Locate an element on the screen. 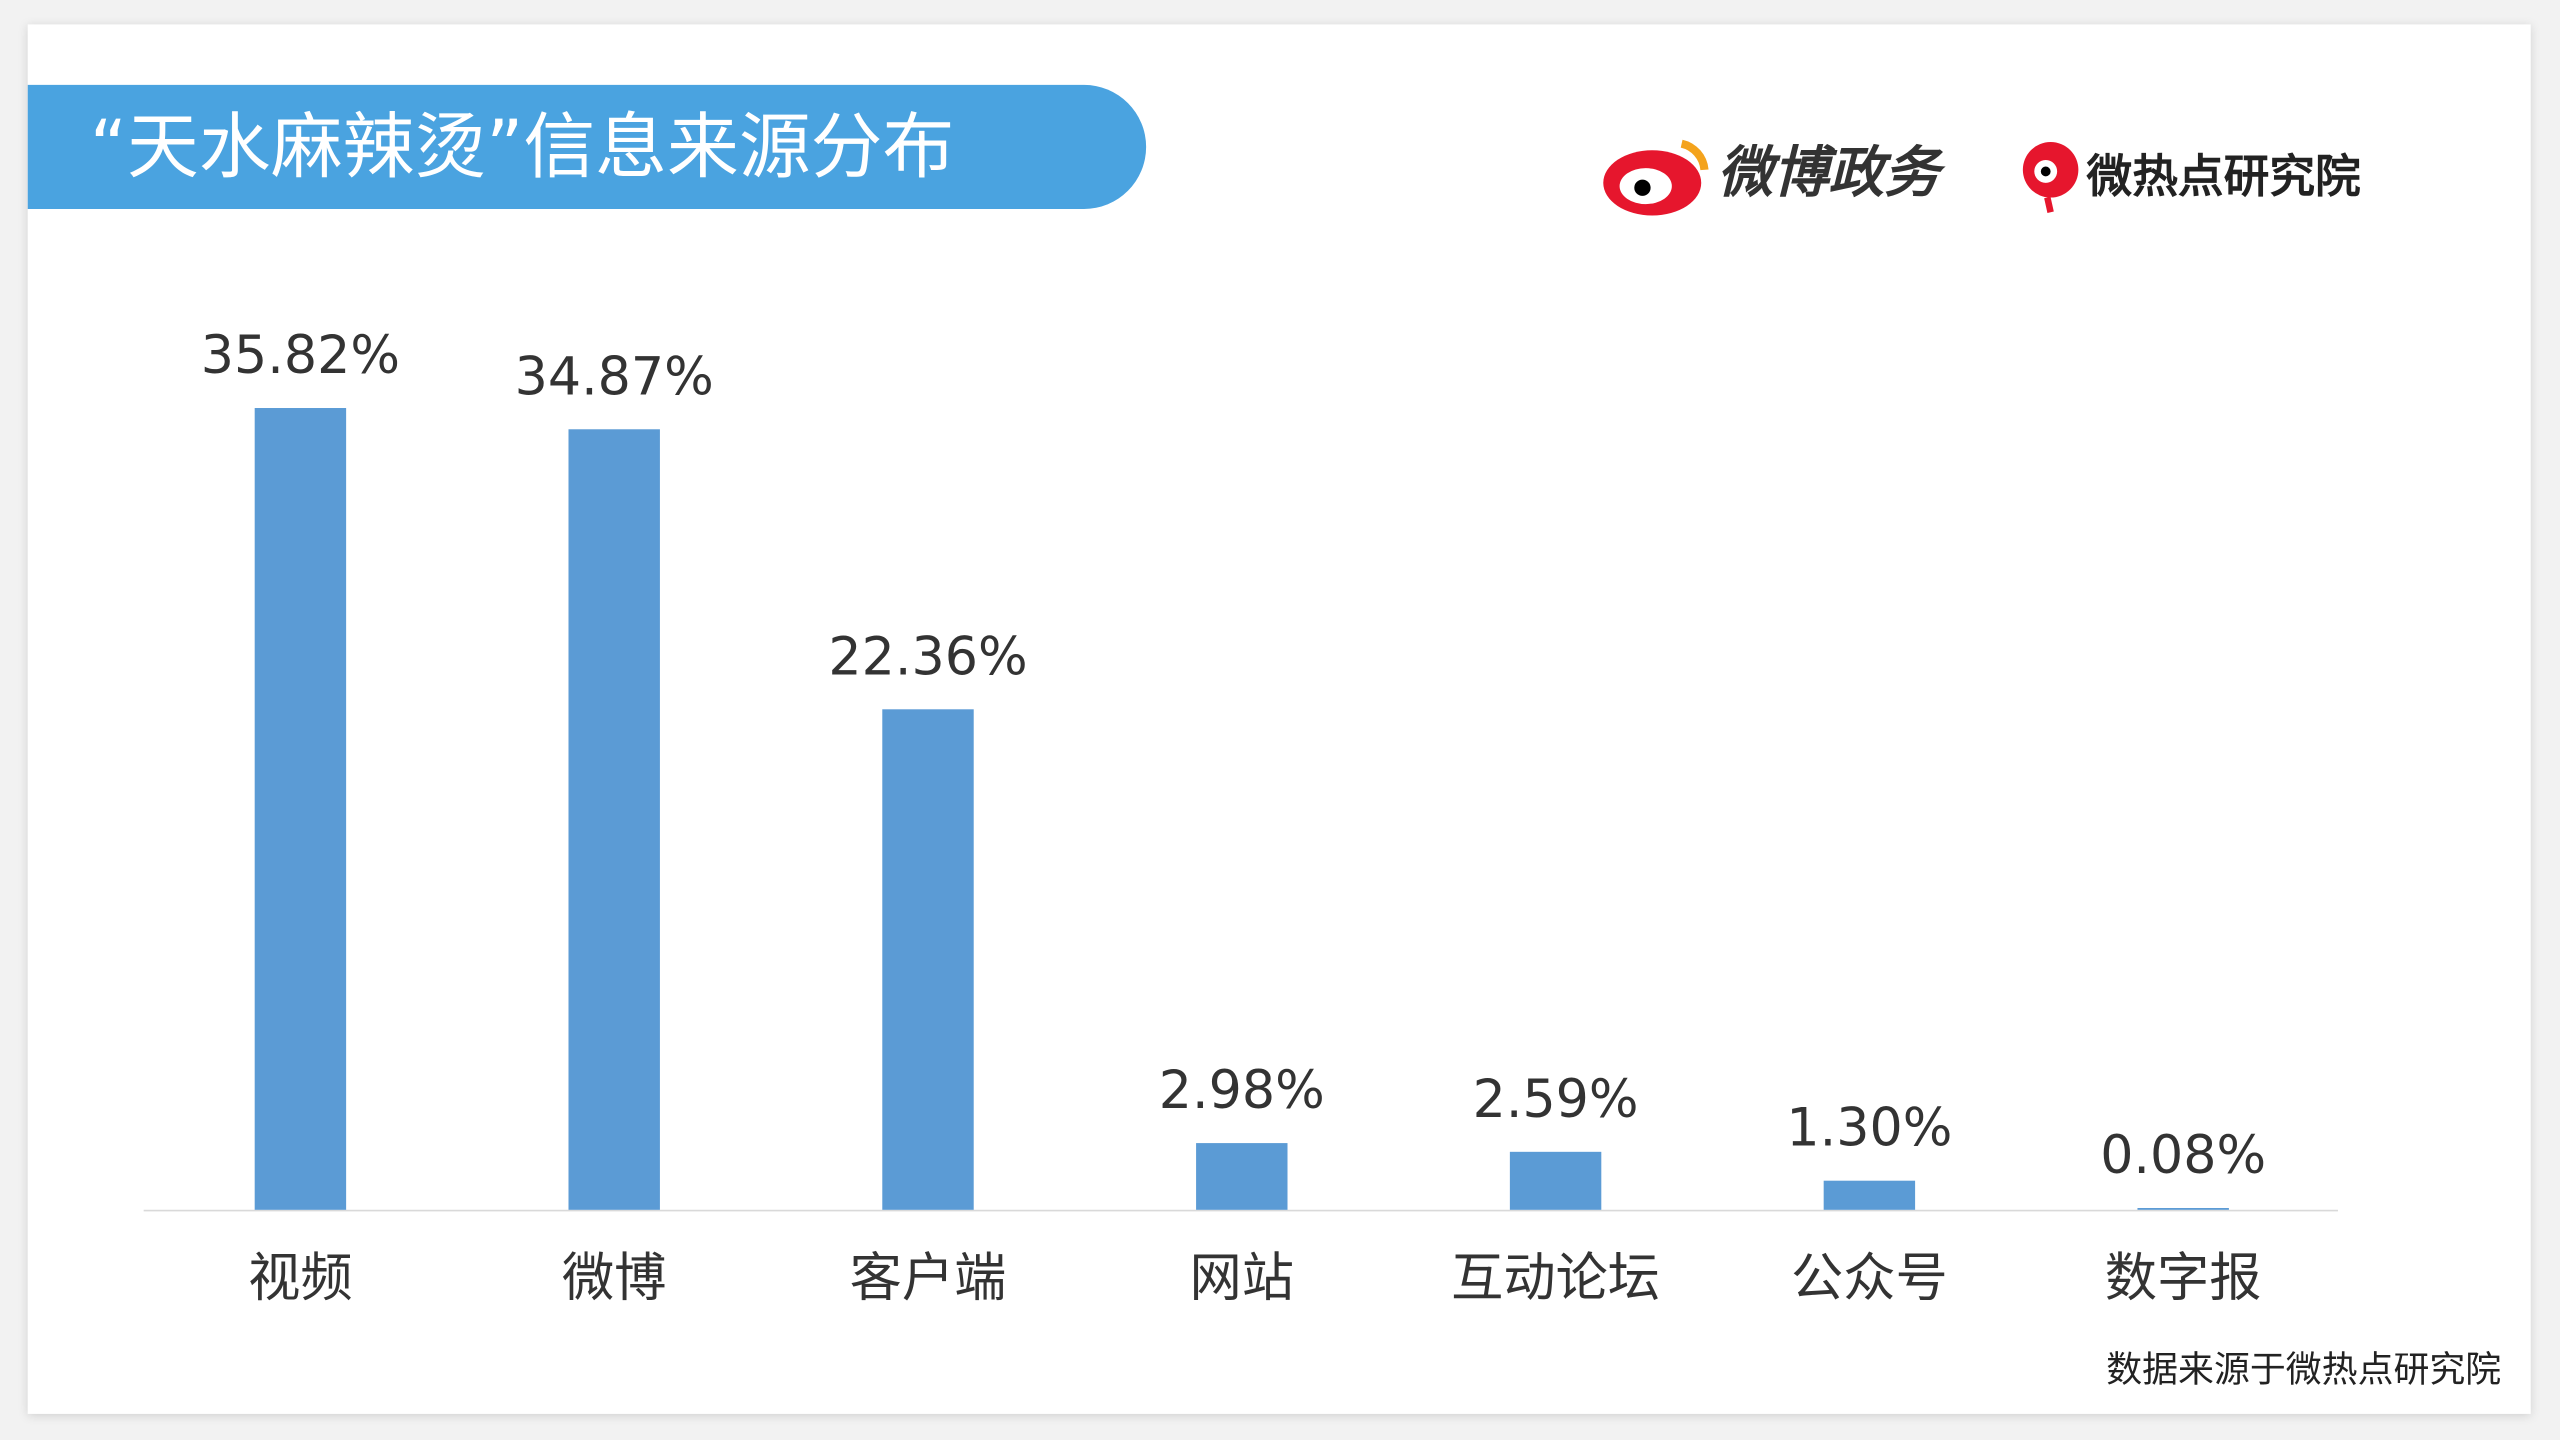  x-tick-label: 客户端 is located at coordinates (928, 1279).